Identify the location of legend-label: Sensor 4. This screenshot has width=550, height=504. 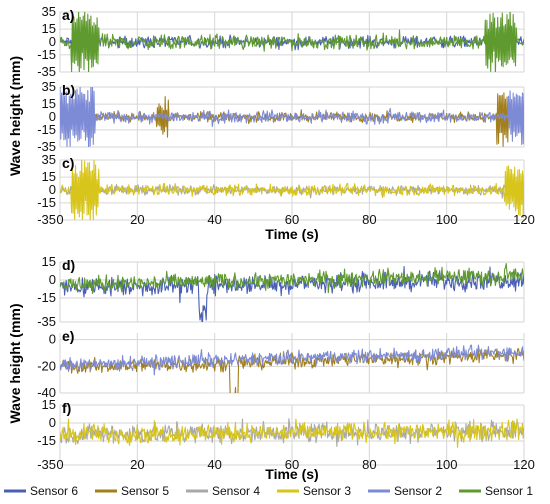
(236, 491).